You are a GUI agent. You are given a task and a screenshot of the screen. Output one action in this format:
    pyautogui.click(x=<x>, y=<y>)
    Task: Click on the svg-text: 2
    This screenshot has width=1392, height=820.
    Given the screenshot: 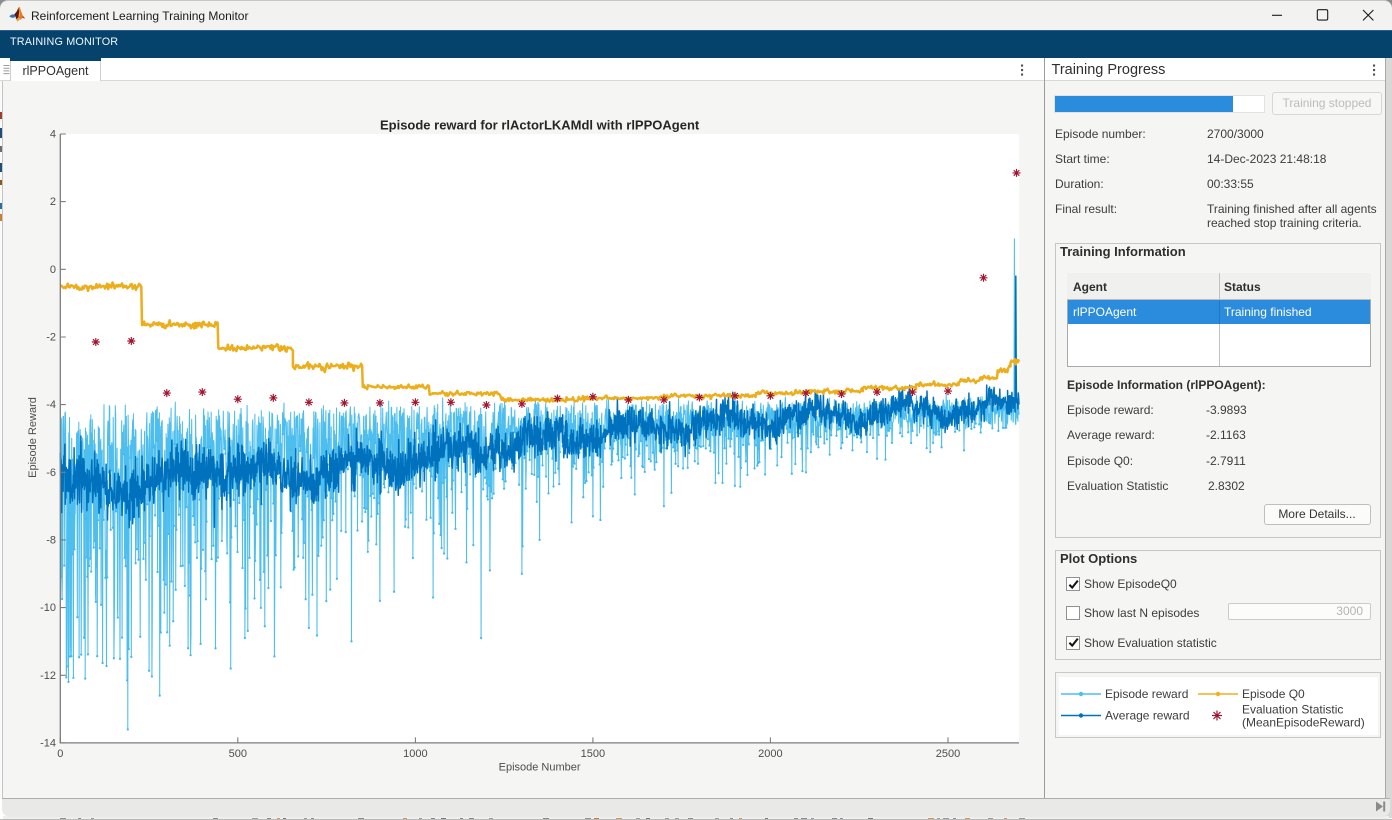 What is the action you would take?
    pyautogui.click(x=53, y=202)
    